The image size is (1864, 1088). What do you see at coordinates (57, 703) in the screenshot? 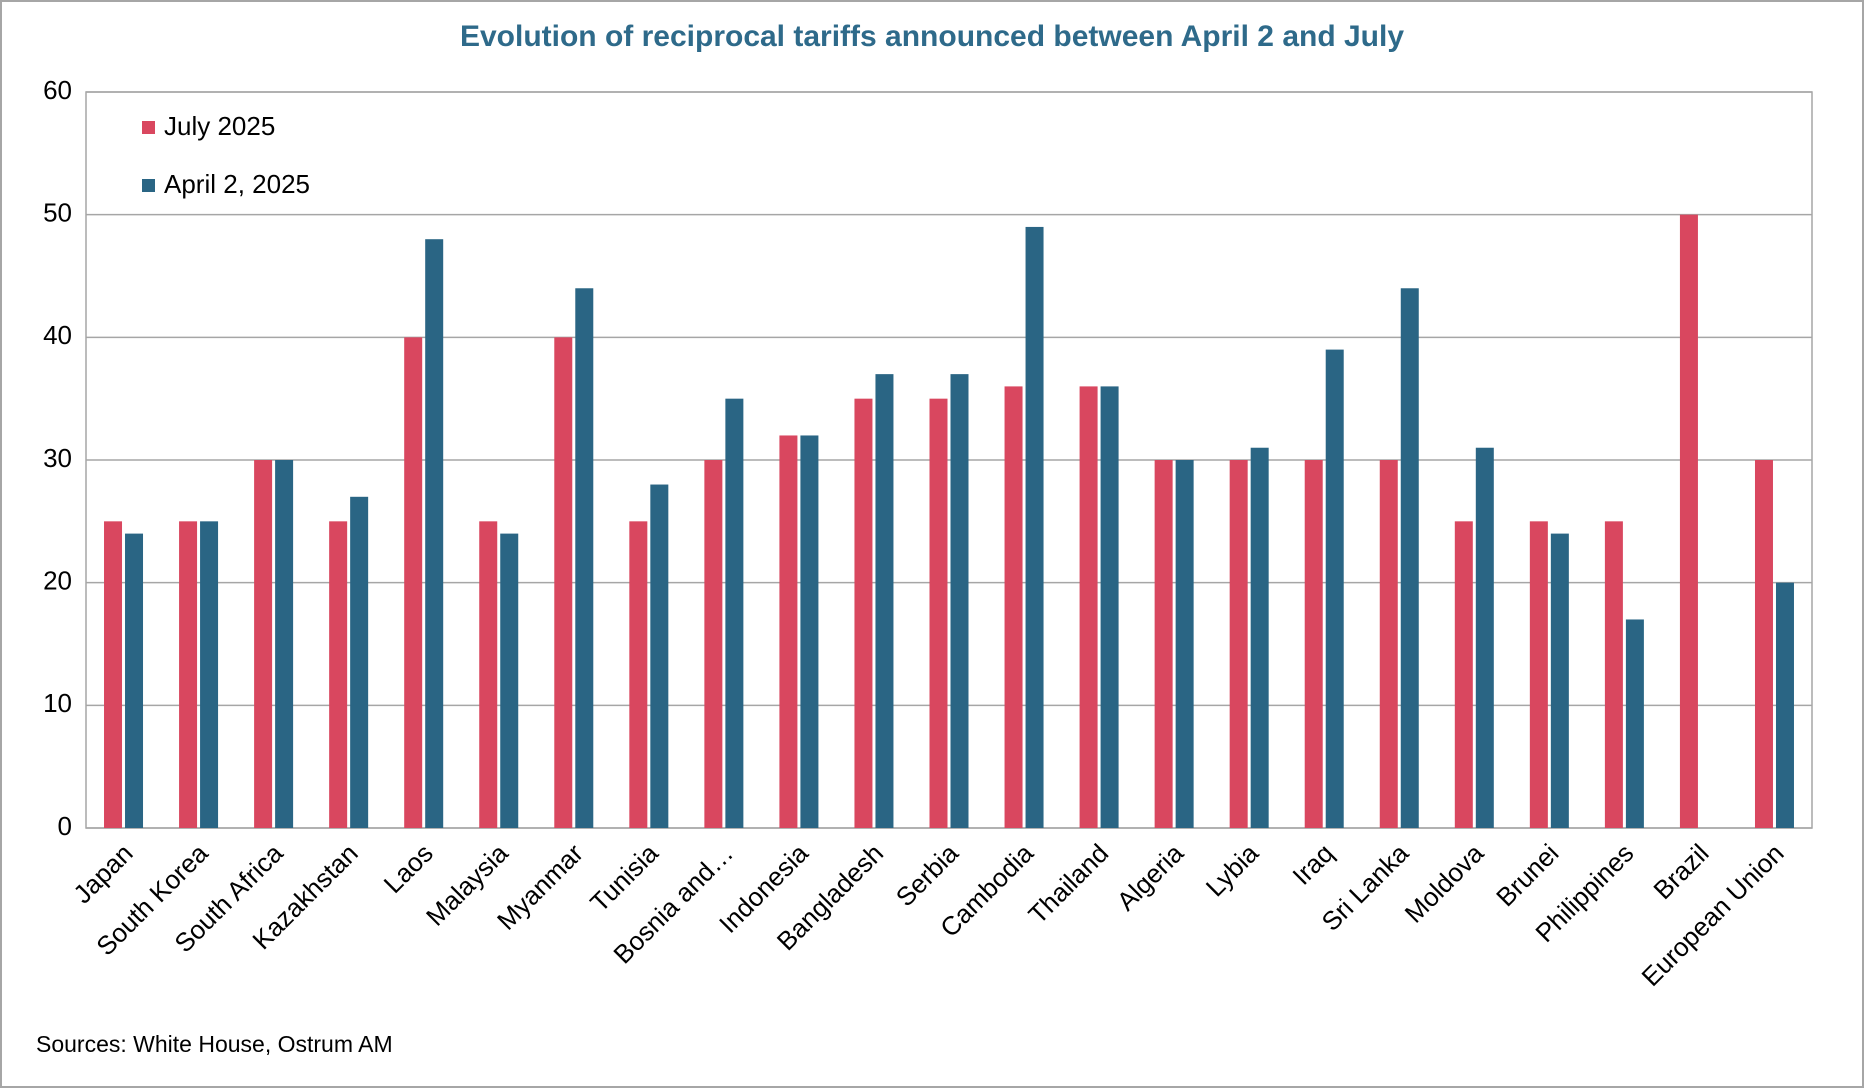
I see `y-tick-label: 10` at bounding box center [57, 703].